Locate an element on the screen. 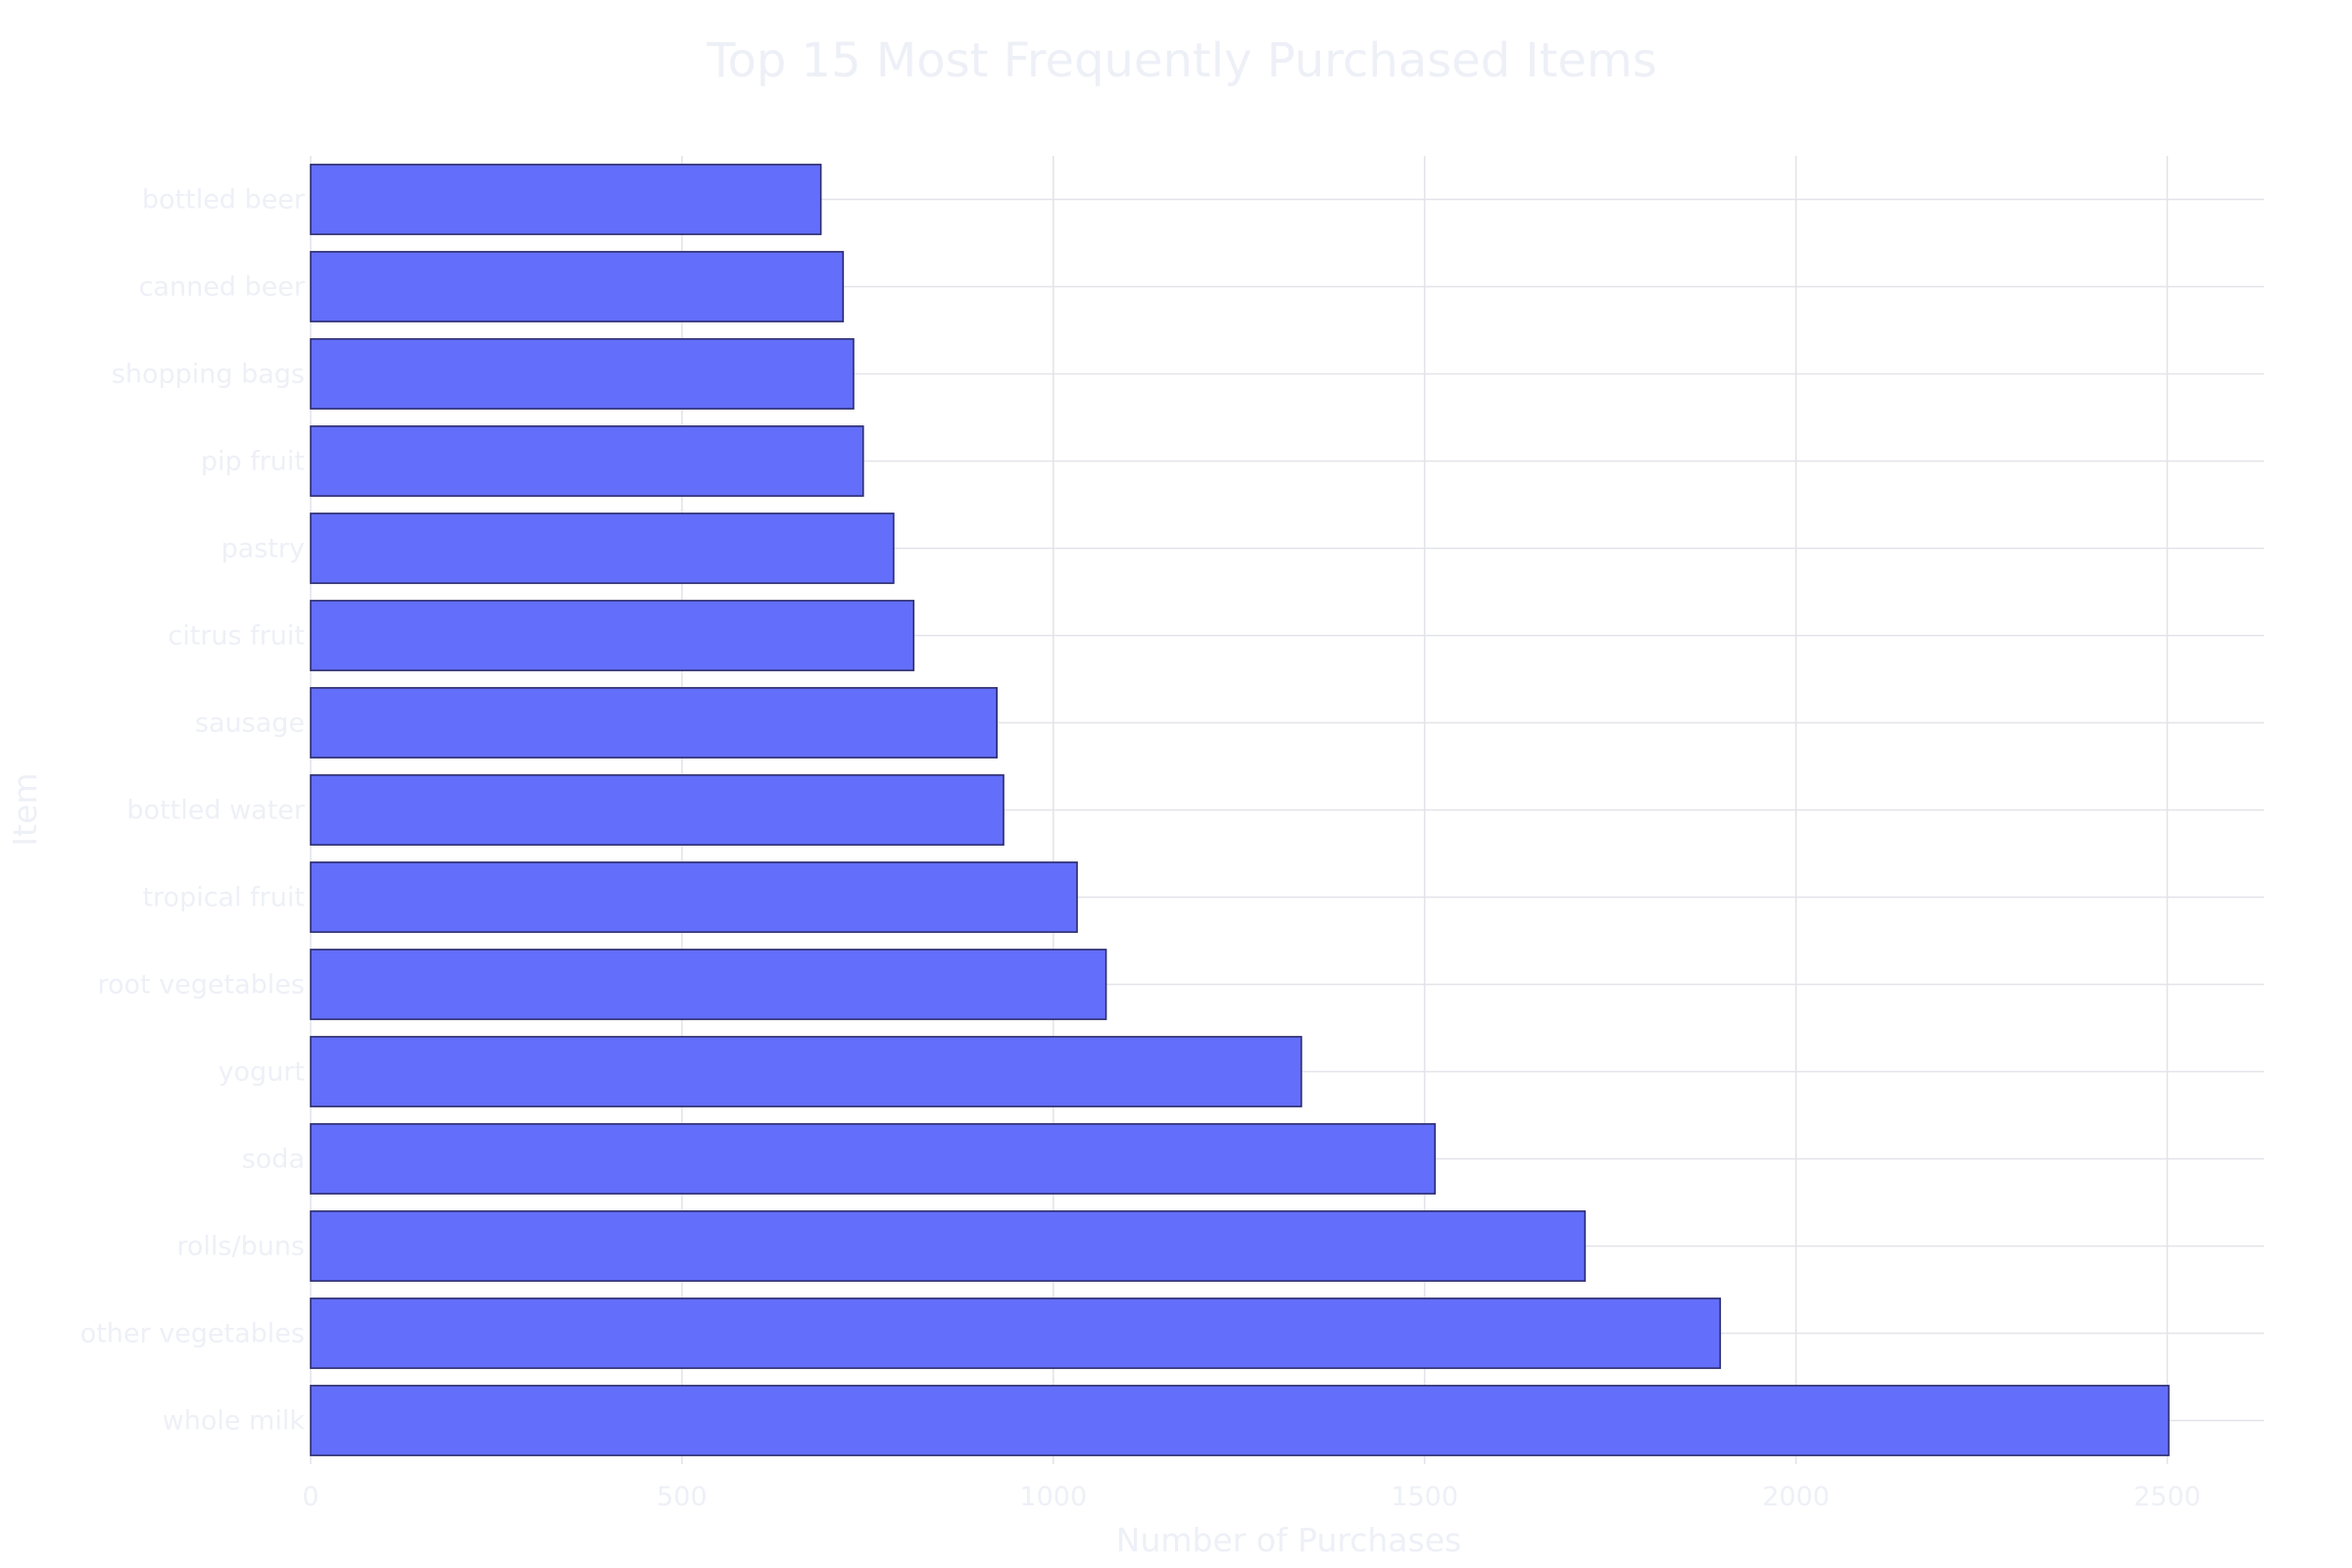 This screenshot has height=1568, width=2352. y-tick-label: whole milk is located at coordinates (234, 1421).